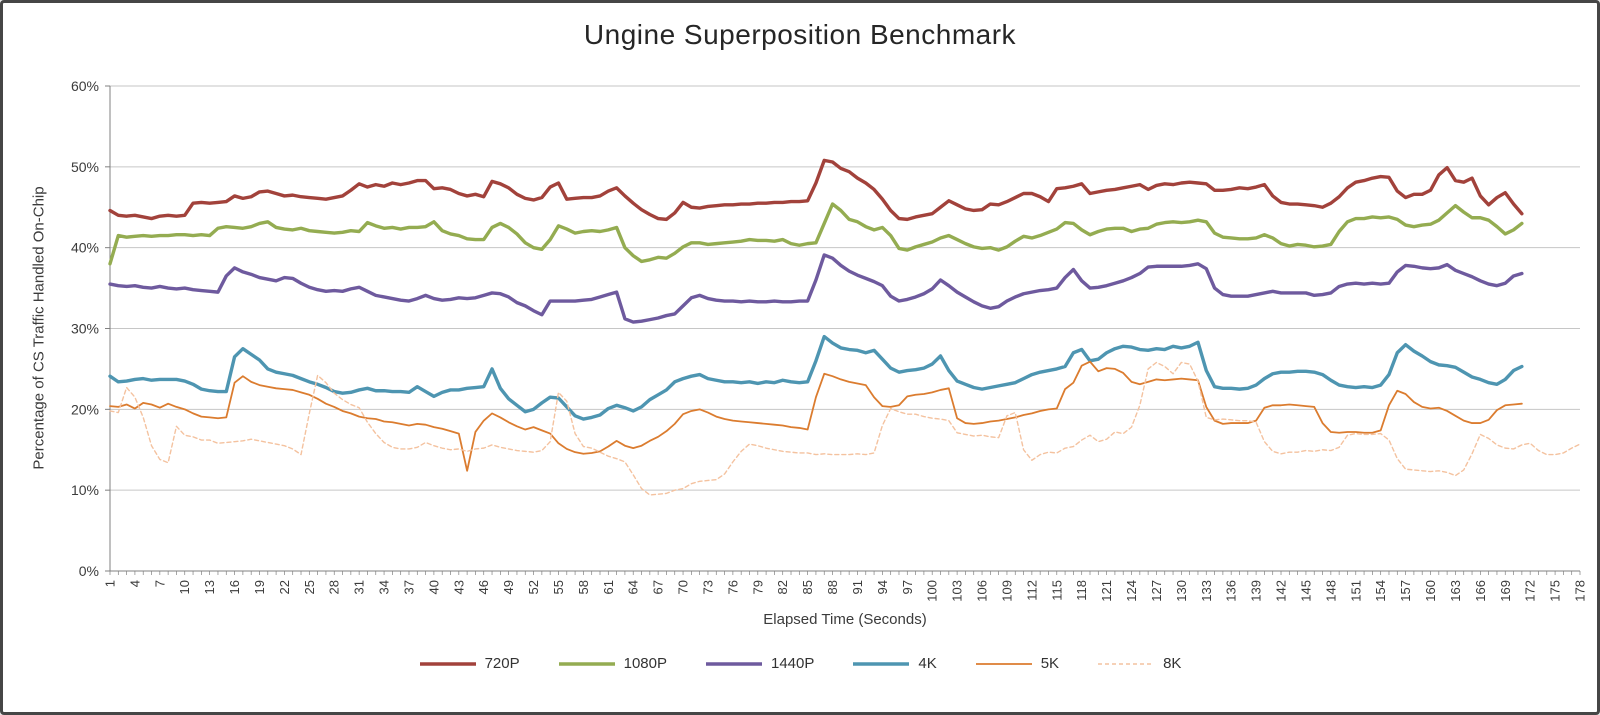 The image size is (1600, 715). Describe the element at coordinates (1305, 591) in the screenshot. I see `x-tick-label: 145` at that location.